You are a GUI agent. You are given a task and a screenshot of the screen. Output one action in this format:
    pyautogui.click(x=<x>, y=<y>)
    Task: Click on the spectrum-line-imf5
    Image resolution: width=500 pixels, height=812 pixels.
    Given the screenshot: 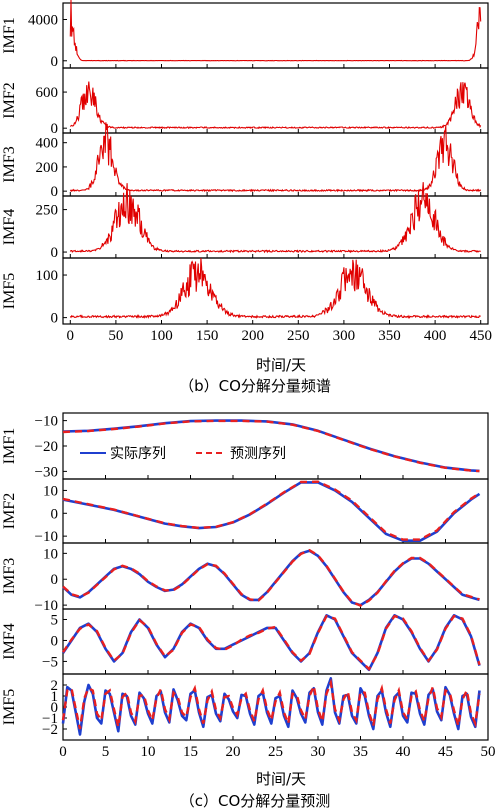 What is the action you would take?
    pyautogui.click(x=275, y=288)
    